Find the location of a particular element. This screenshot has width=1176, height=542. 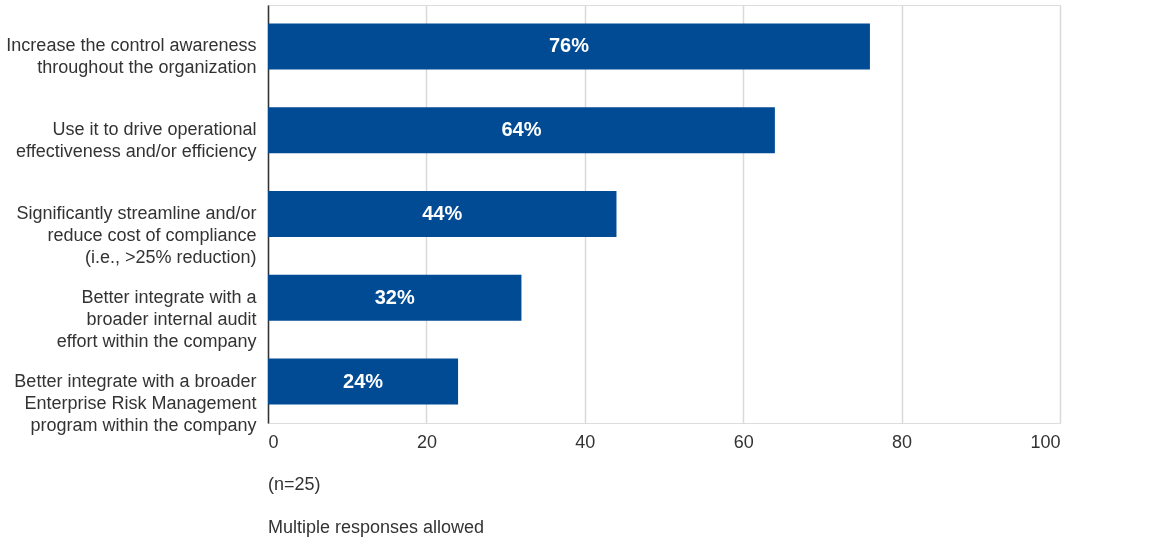

data-label: 44% is located at coordinates (442, 213).